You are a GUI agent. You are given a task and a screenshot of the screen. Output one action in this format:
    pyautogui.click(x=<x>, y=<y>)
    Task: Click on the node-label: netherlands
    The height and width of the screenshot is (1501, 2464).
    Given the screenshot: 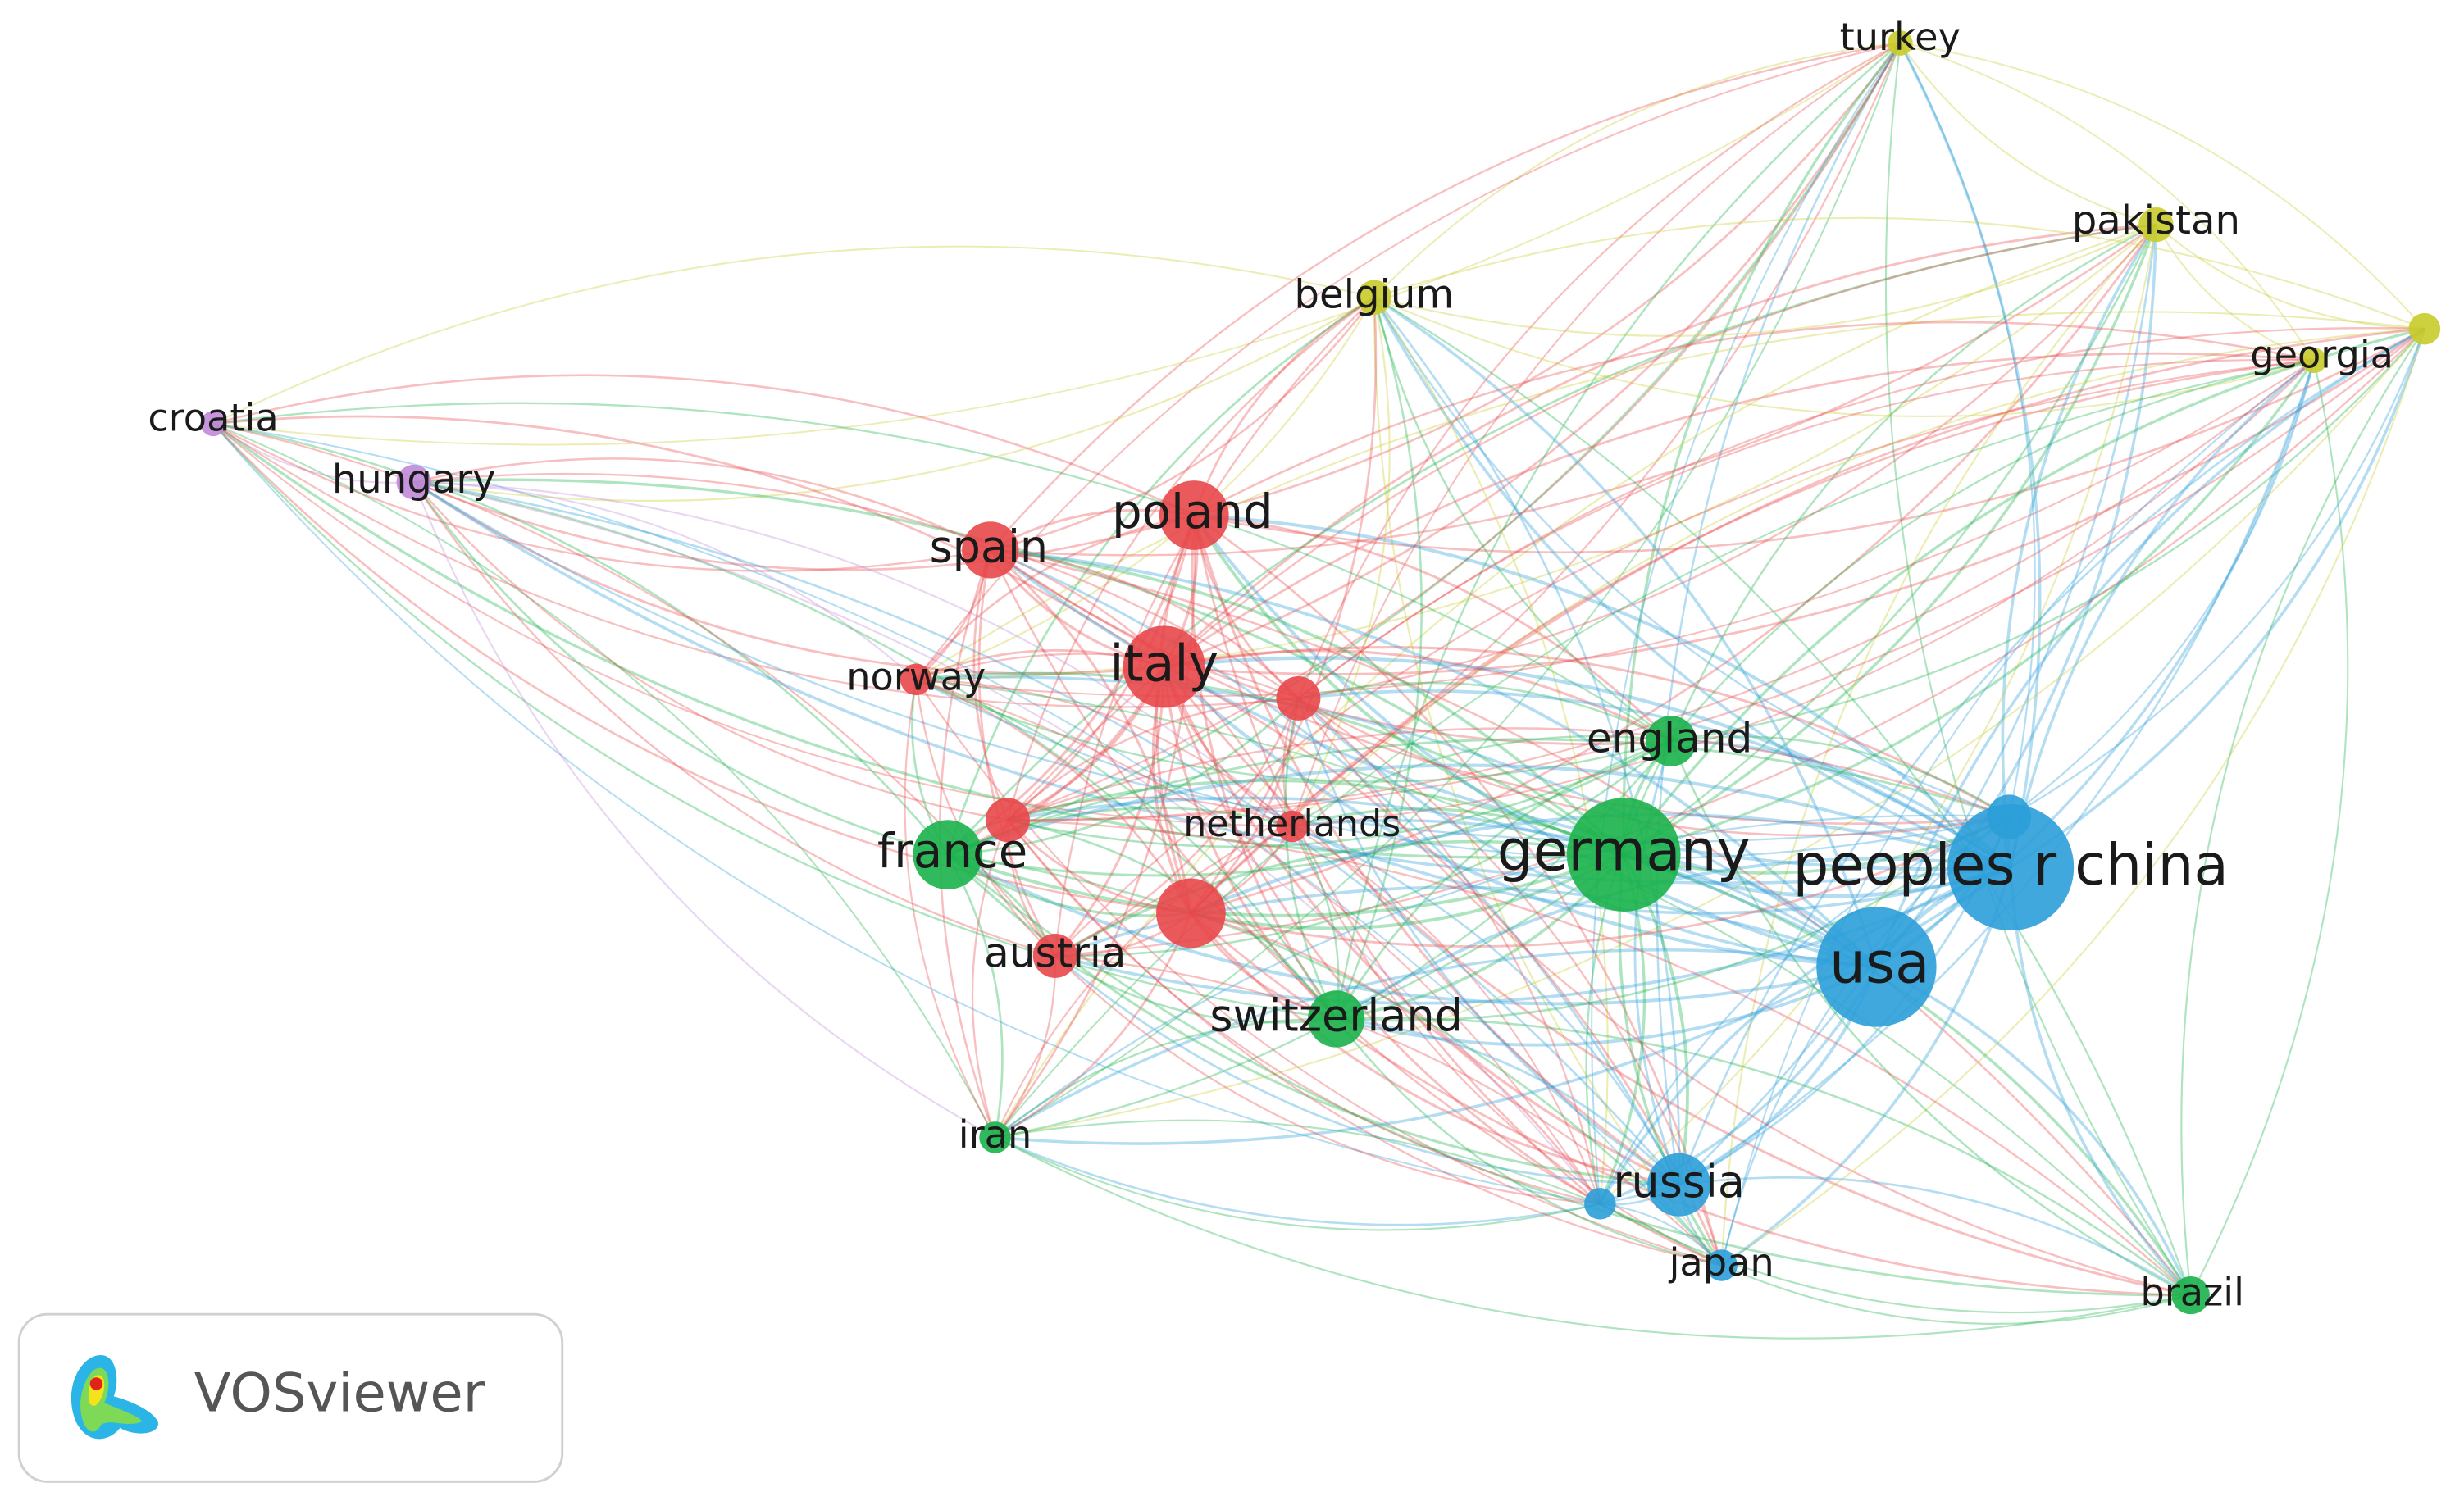 What is the action you would take?
    pyautogui.click(x=1292, y=824)
    